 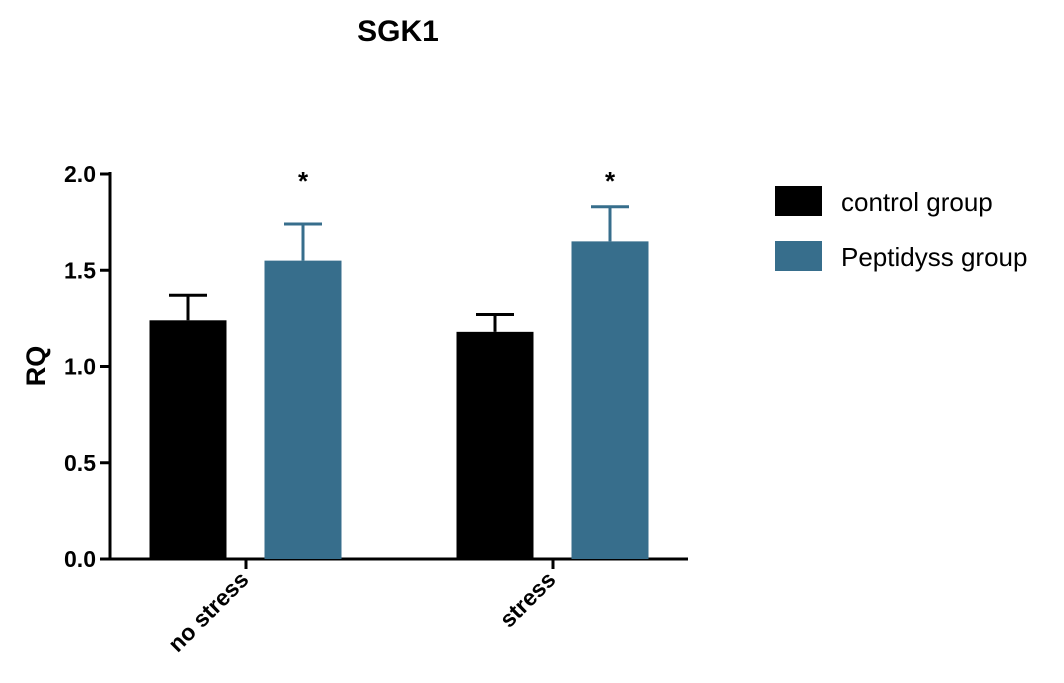 I want to click on y-tick-label: 0.5, so click(x=80, y=463).